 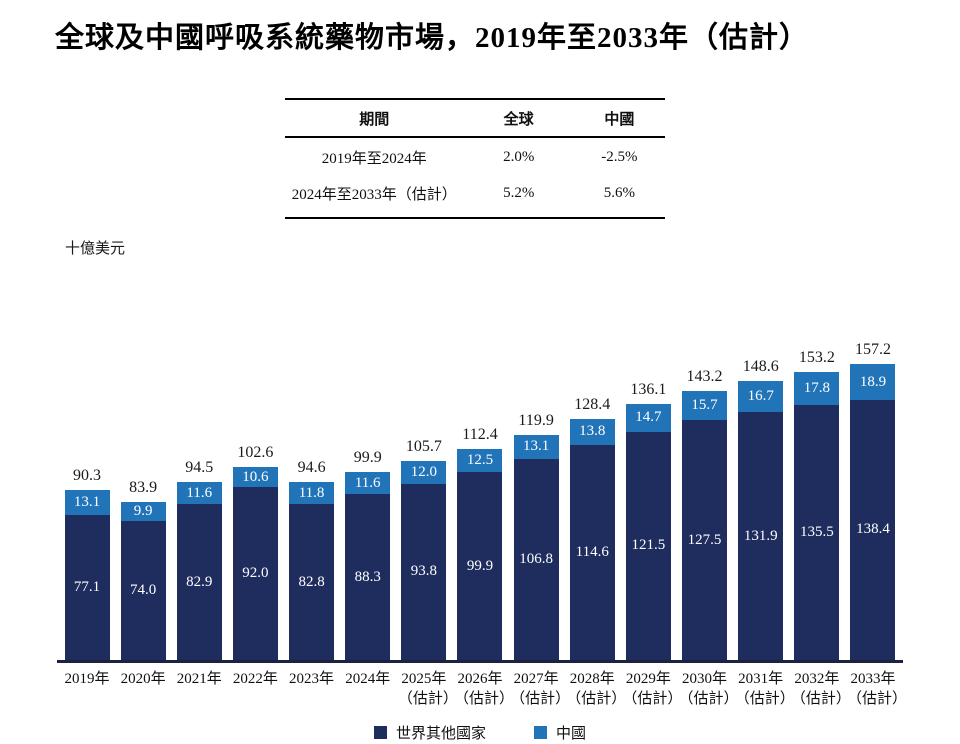 What do you see at coordinates (311, 468) in the screenshot?
I see `bar-total-label: 94.6` at bounding box center [311, 468].